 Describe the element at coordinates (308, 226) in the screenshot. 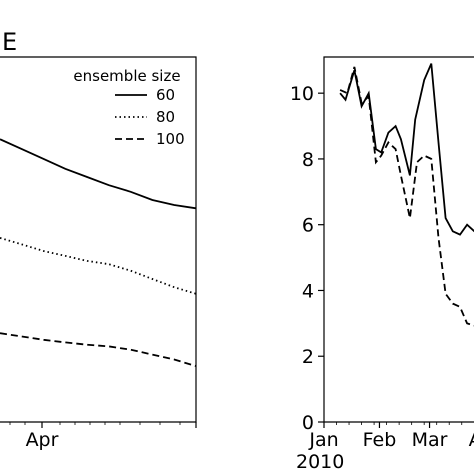

I see `y-tick-label: 6` at that location.